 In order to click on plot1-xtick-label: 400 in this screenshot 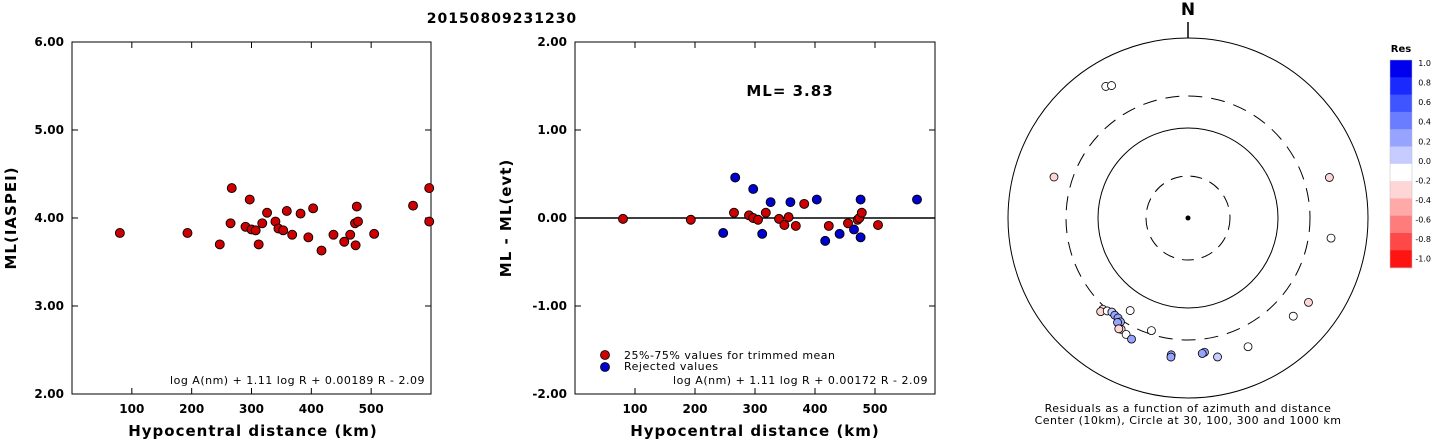, I will do `click(311, 409)`.